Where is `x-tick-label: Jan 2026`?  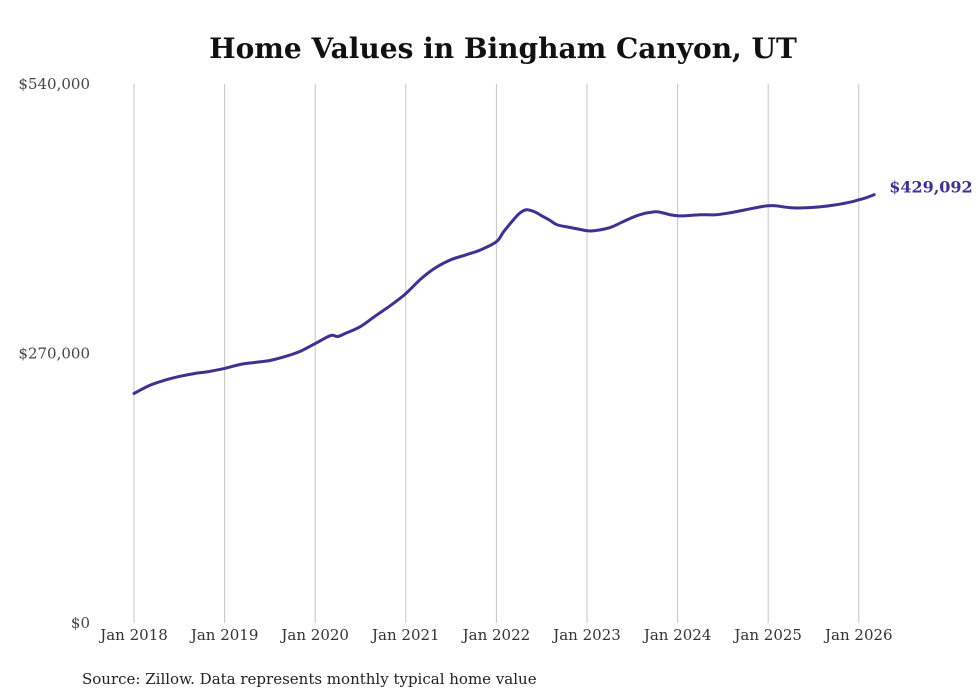 x-tick-label: Jan 2026 is located at coordinates (858, 635).